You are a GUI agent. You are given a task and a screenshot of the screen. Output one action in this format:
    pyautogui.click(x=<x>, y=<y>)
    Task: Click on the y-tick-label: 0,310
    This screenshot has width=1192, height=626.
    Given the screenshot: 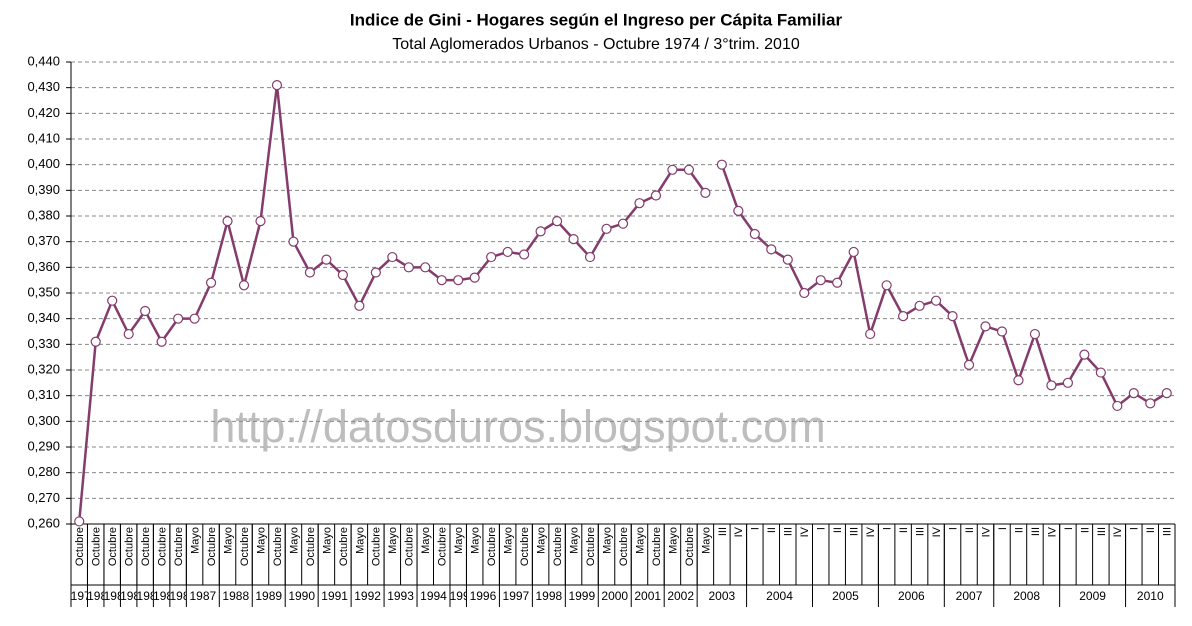 What is the action you would take?
    pyautogui.click(x=43, y=394)
    